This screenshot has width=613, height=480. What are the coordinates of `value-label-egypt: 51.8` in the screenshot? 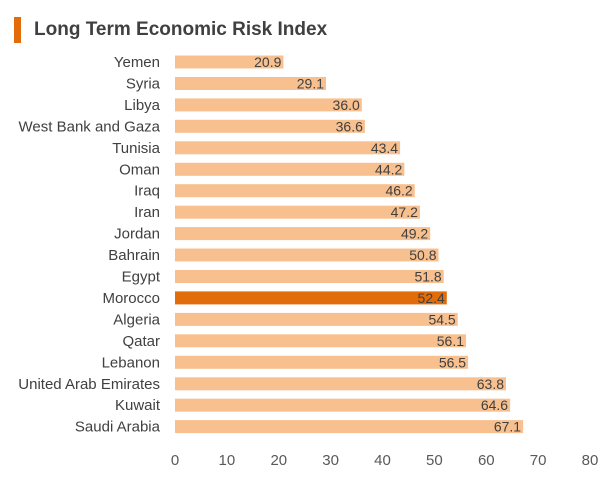 It's located at (427, 277).